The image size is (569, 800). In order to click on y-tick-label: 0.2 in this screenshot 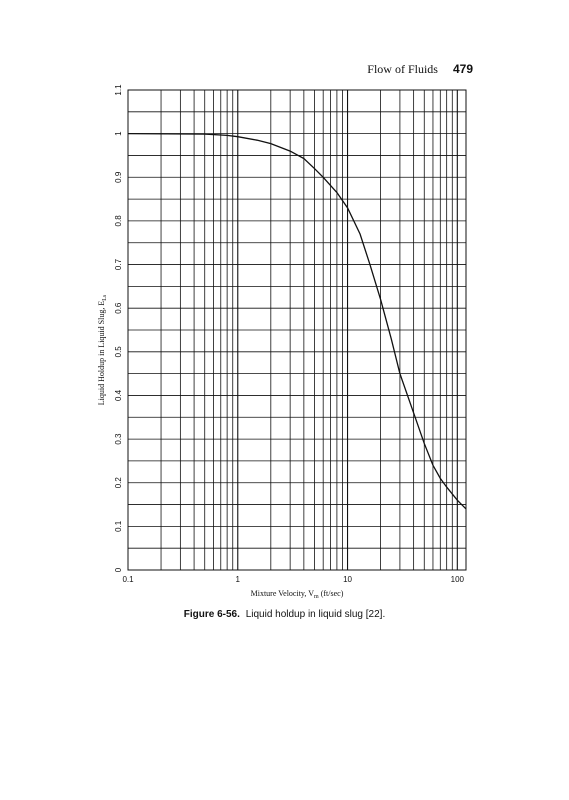, I will do `click(118, 483)`.